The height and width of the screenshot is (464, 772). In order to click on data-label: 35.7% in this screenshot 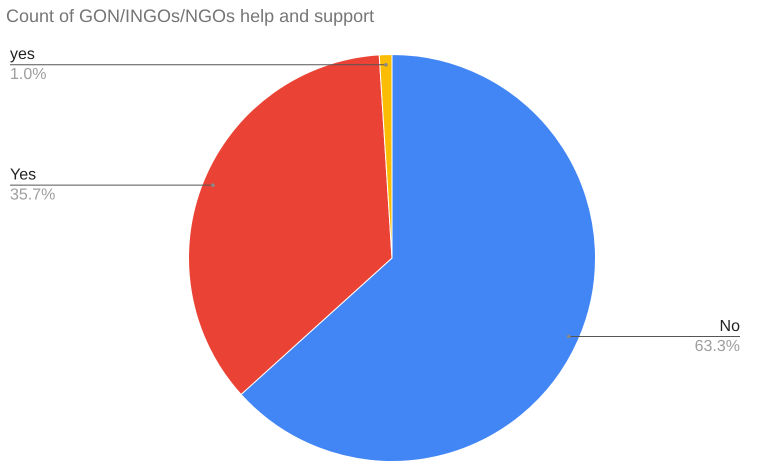, I will do `click(33, 195)`.